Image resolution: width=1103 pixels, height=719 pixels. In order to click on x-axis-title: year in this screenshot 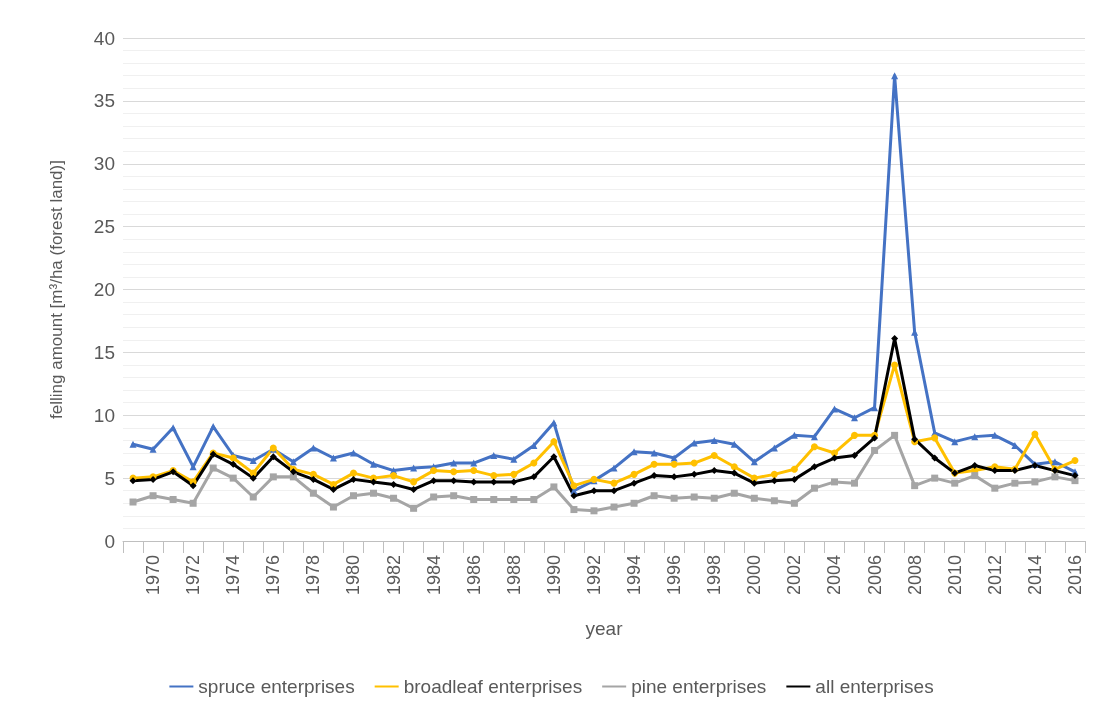, I will do `click(604, 628)`.